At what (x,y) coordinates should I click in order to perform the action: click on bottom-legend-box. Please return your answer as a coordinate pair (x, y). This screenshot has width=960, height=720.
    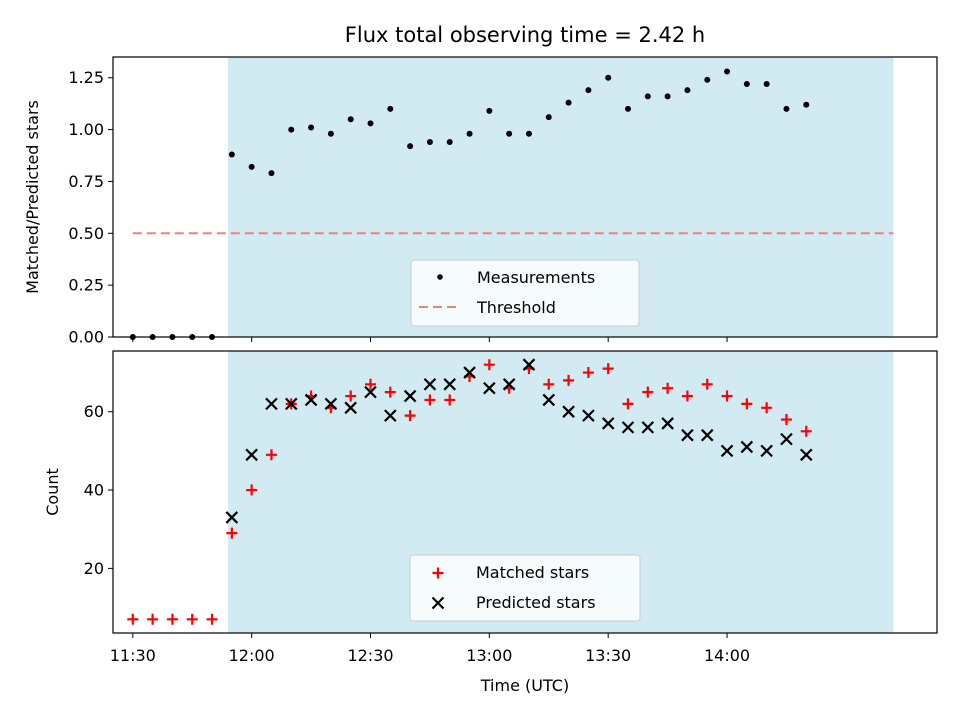
    Looking at the image, I should click on (525, 588).